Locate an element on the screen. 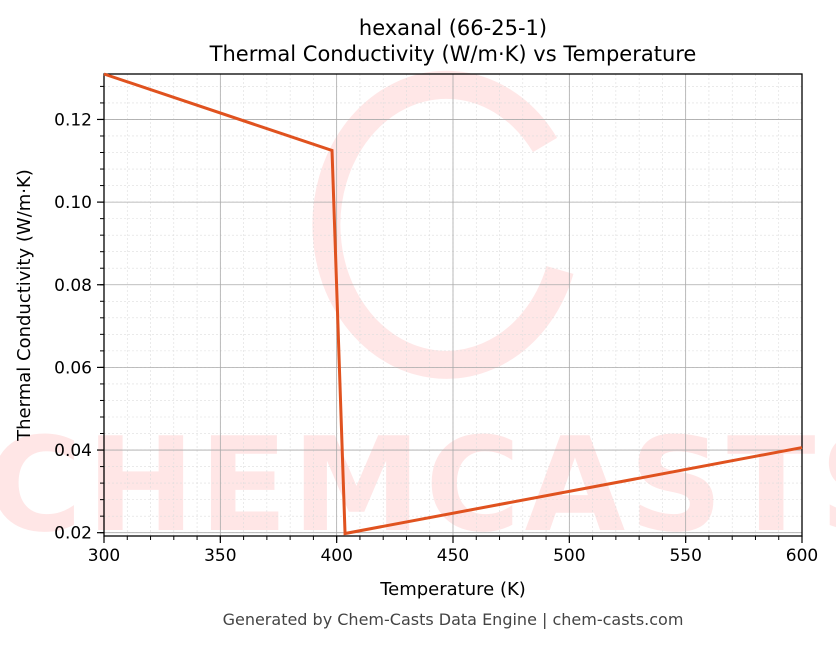  x-tick-label: 300 is located at coordinates (104, 556).